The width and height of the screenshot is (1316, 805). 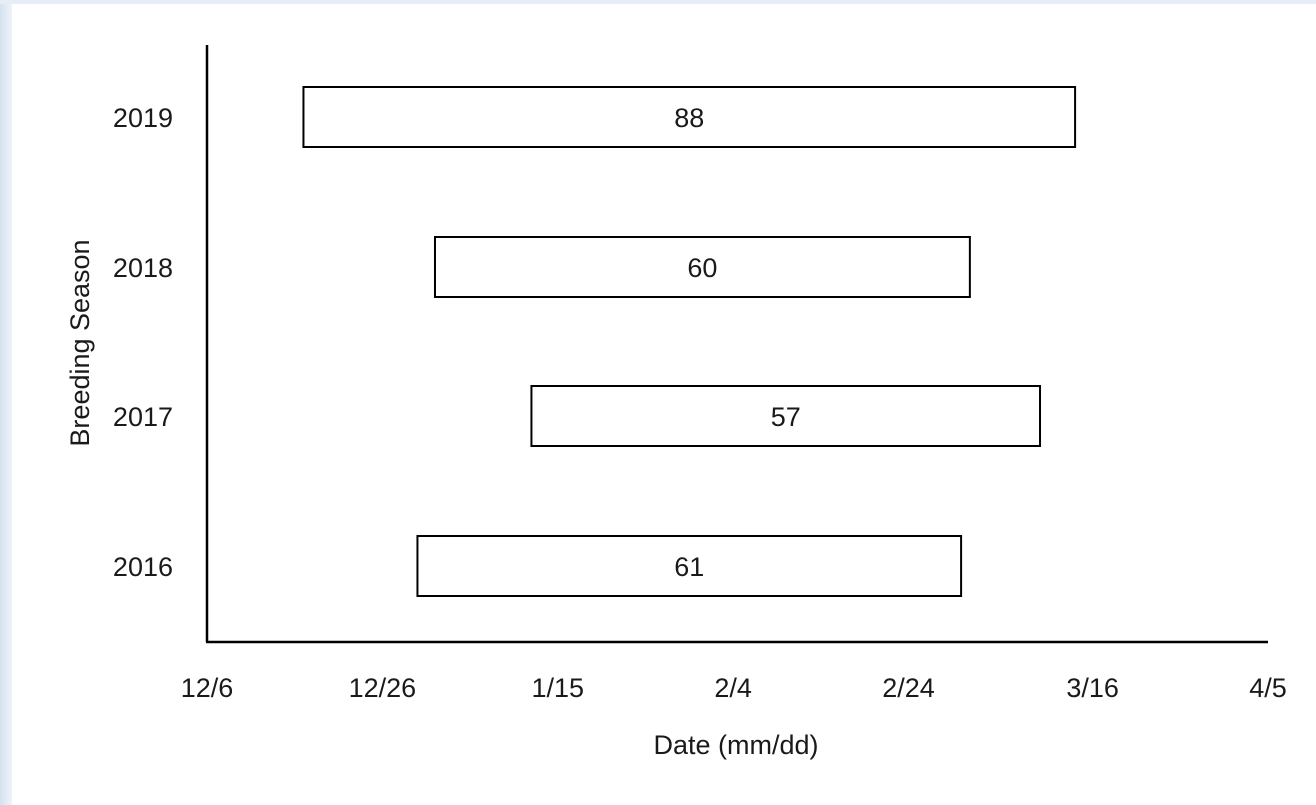 I want to click on bar-label-2019: 88, so click(x=689, y=118).